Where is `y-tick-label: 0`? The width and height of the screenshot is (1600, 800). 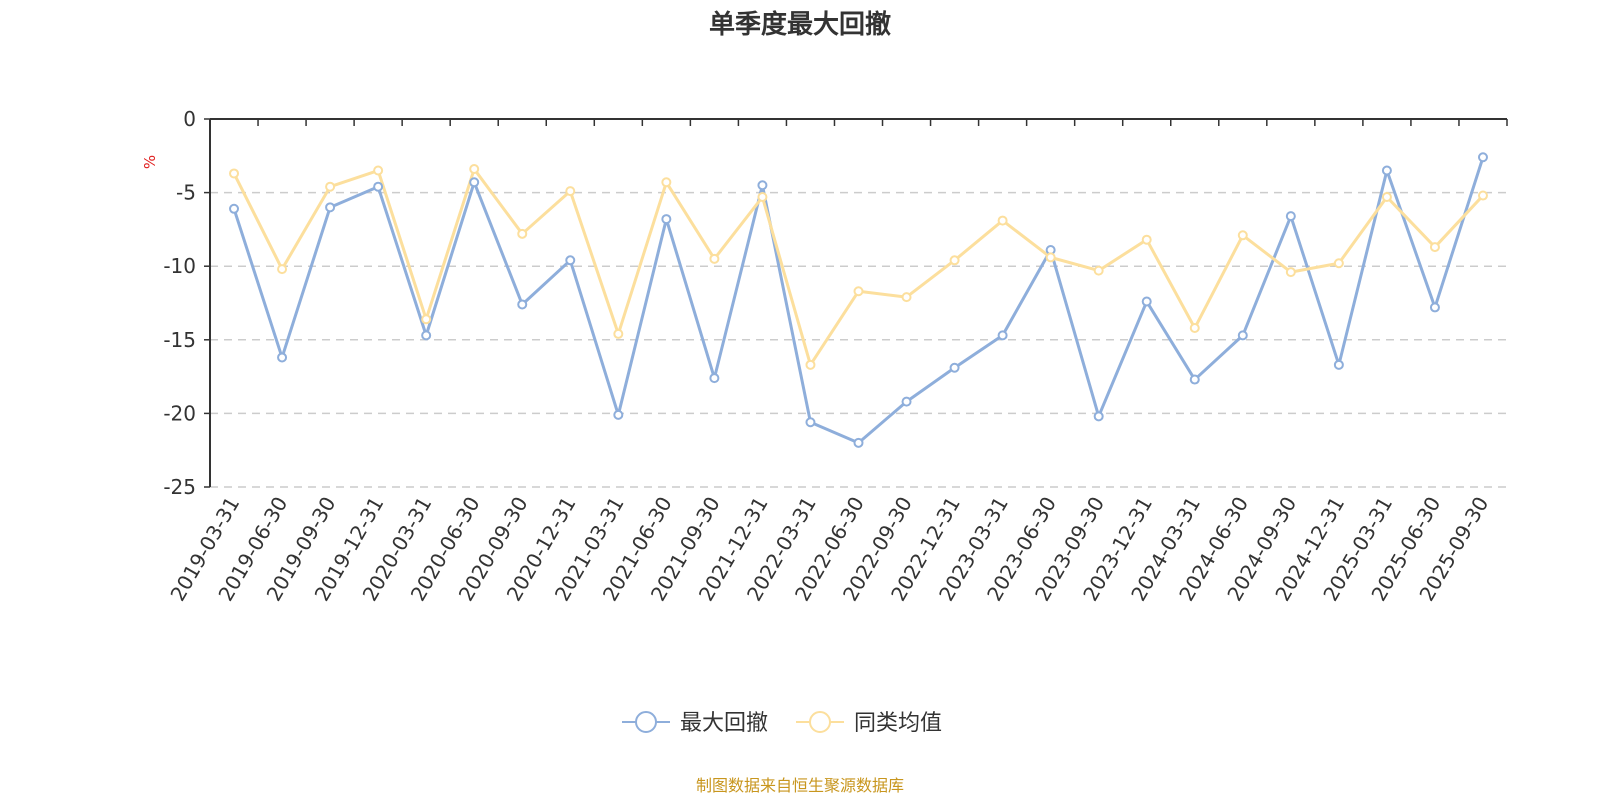 y-tick-label: 0 is located at coordinates (189, 119).